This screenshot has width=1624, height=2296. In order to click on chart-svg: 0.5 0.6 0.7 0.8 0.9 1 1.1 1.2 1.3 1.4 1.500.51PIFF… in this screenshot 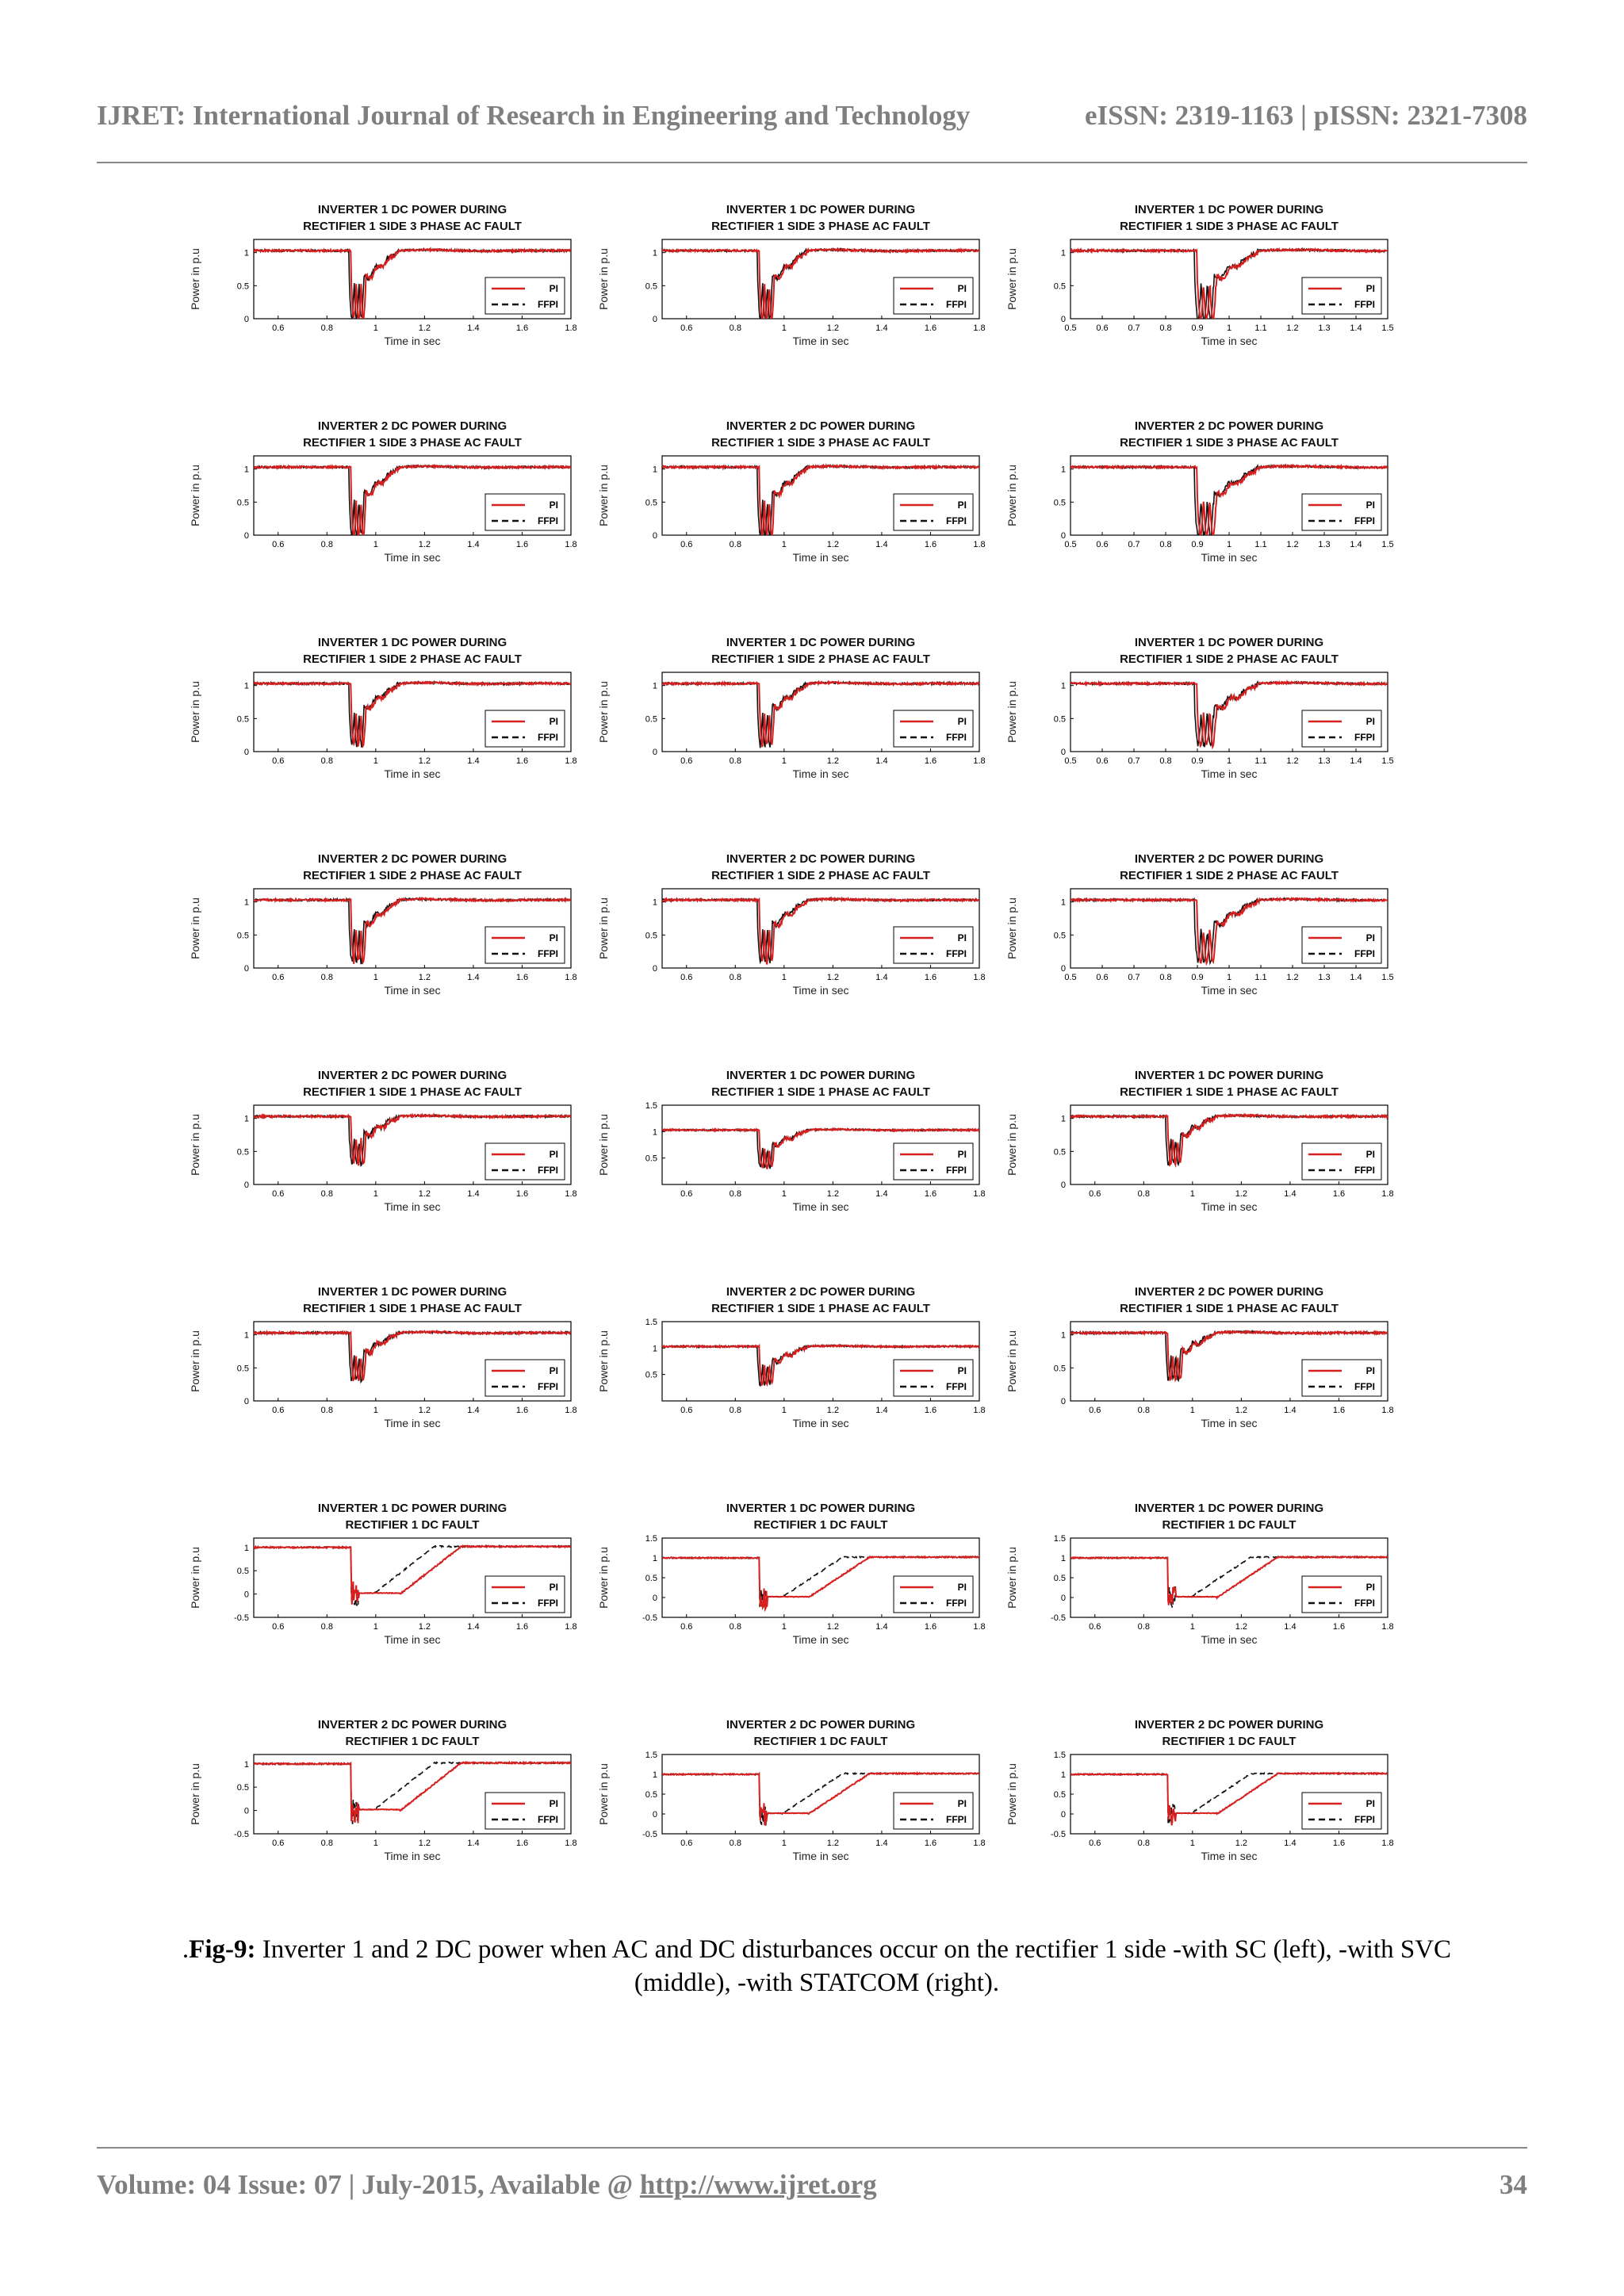, I will do `click(1224, 719)`.